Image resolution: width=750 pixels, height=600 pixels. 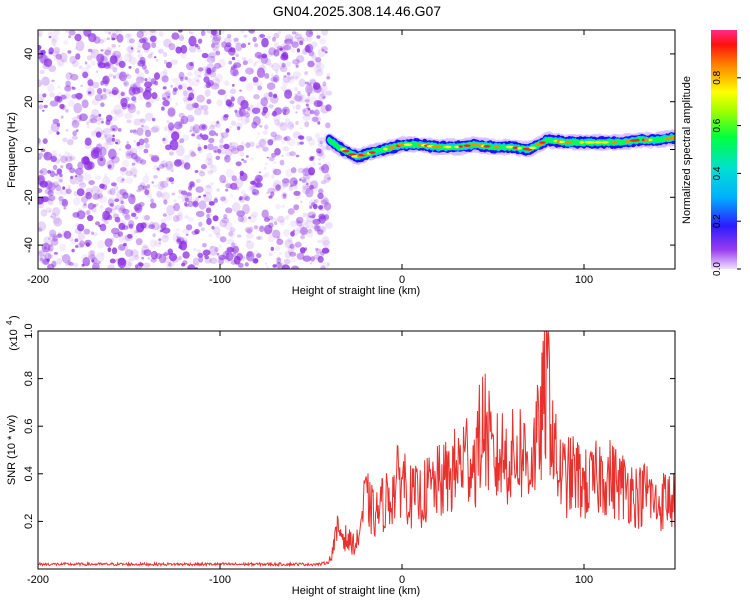 What do you see at coordinates (38, 280) in the screenshot?
I see `top-x-tick-label: -200` at bounding box center [38, 280].